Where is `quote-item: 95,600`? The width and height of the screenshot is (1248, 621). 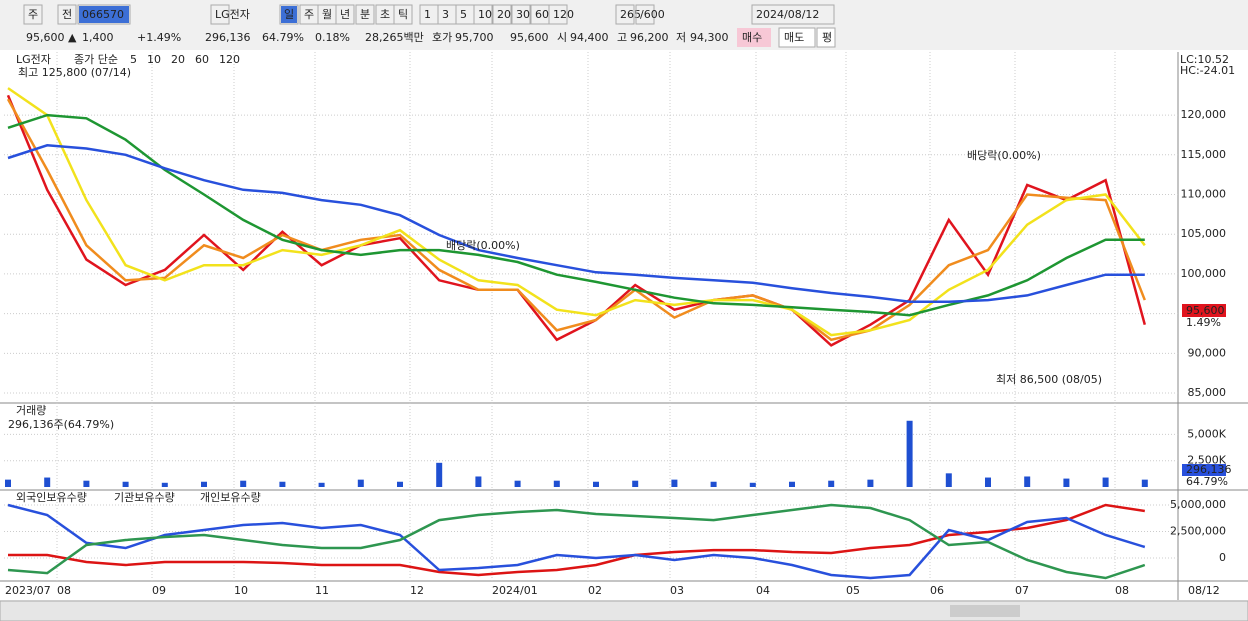
quote-item: 95,600 is located at coordinates (529, 37).